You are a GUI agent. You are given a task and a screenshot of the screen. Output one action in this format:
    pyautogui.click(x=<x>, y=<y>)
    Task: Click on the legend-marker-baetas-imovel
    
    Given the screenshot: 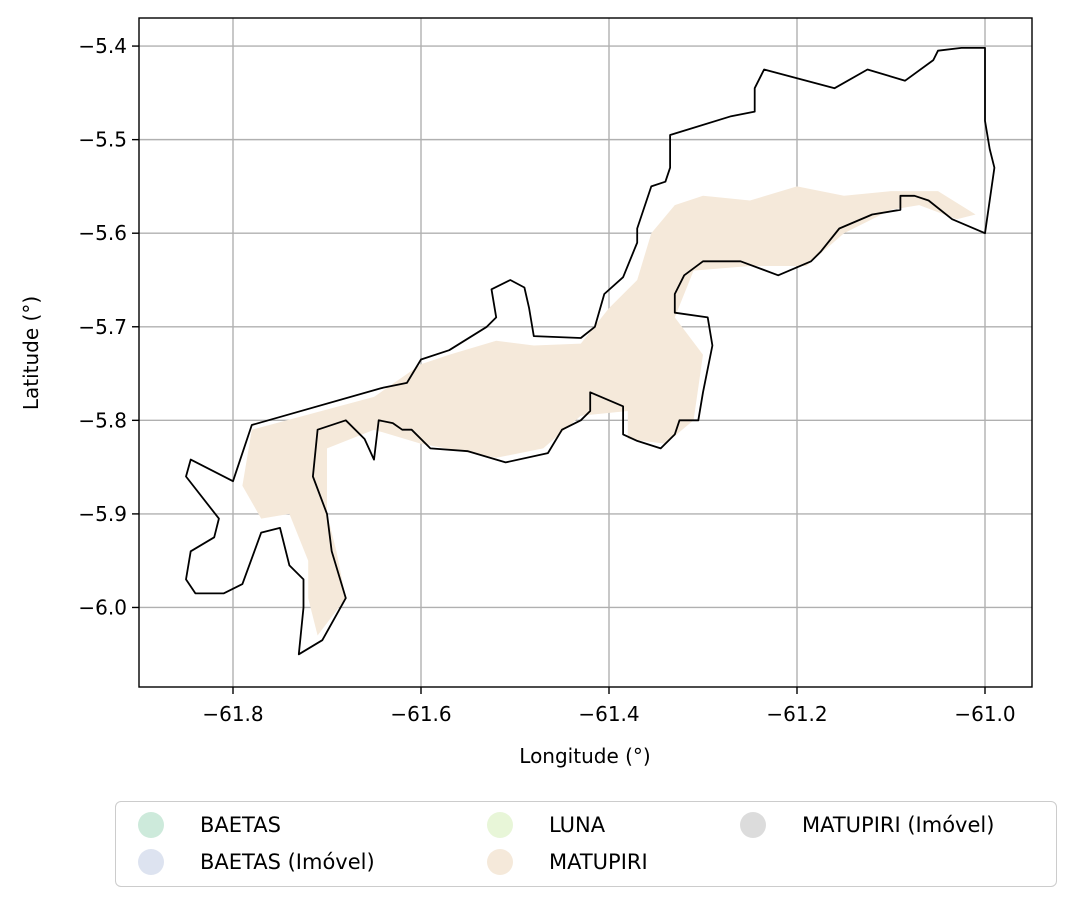 What is the action you would take?
    pyautogui.click(x=151, y=862)
    